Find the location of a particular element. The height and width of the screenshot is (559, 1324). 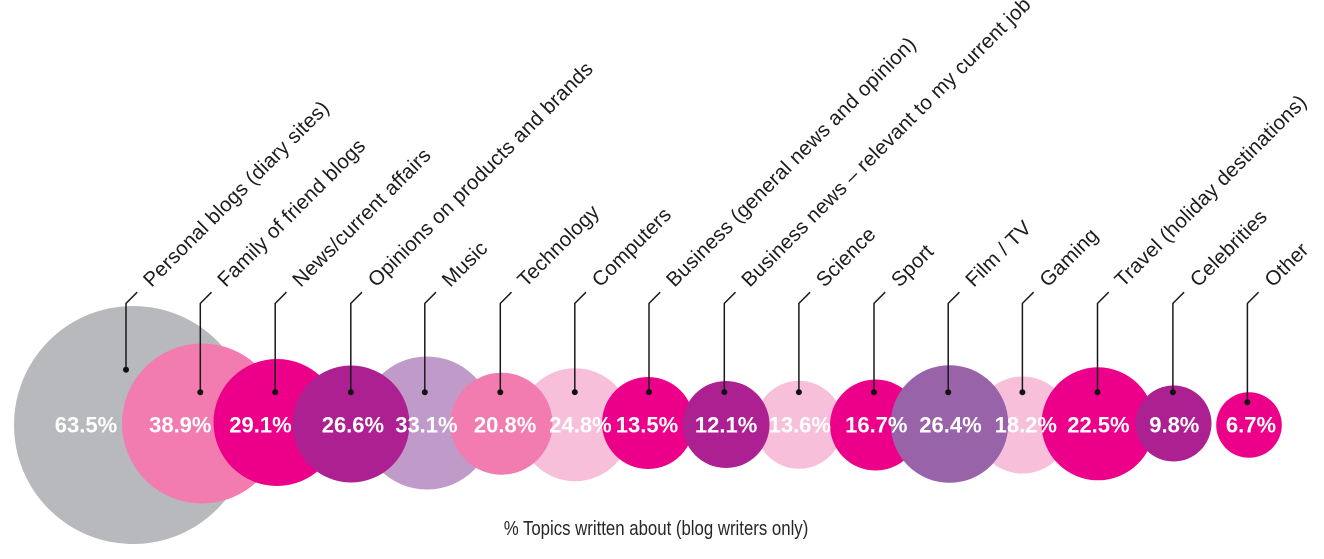

svg-text: 22.5% is located at coordinates (1098, 424).